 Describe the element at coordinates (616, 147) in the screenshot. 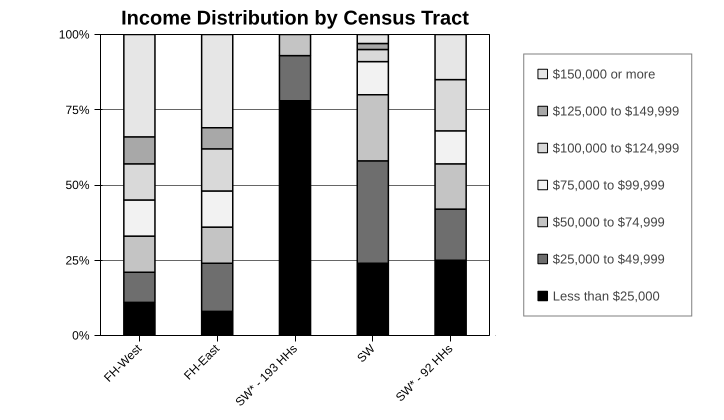

I see `legend-label: $100,000 to $124,999` at that location.